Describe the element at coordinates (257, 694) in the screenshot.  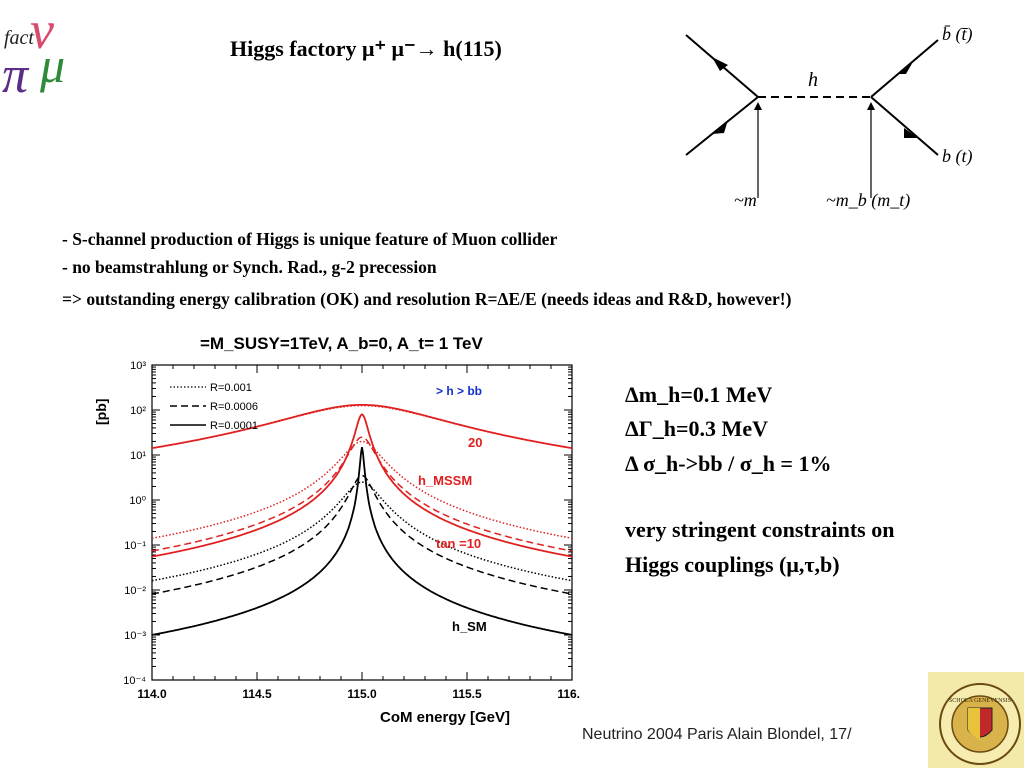
I see `x-tick-label: 114.5` at that location.